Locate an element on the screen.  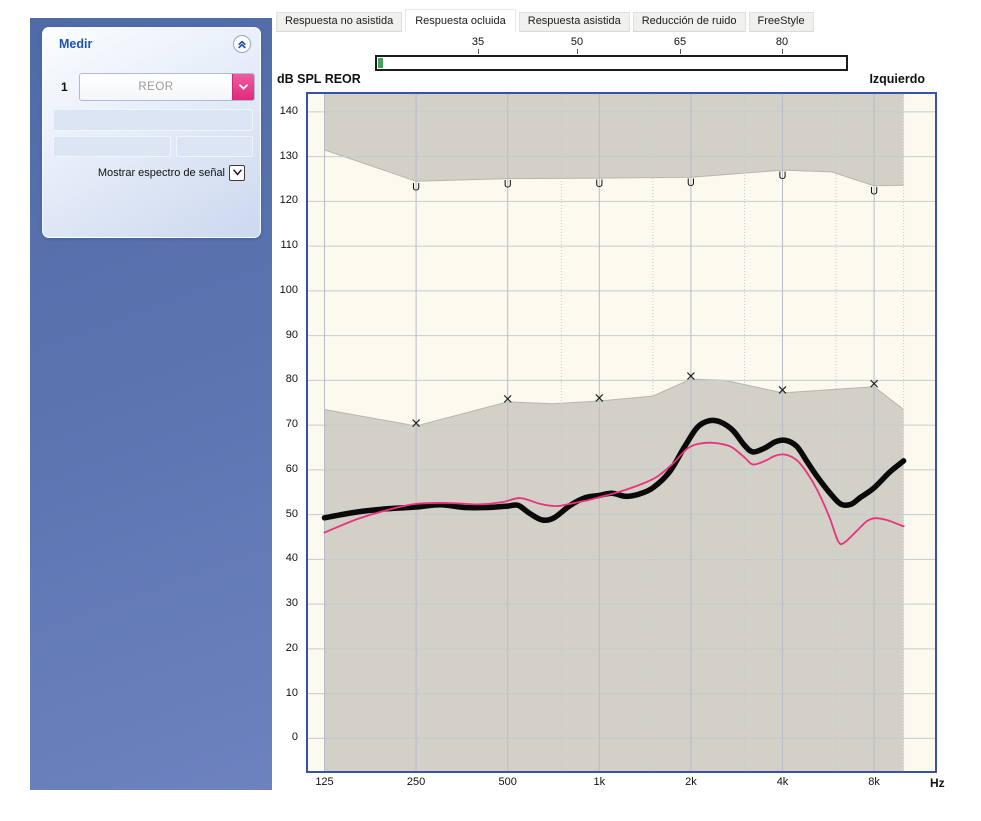
chevron-double-up-icon is located at coordinates (242, 44).